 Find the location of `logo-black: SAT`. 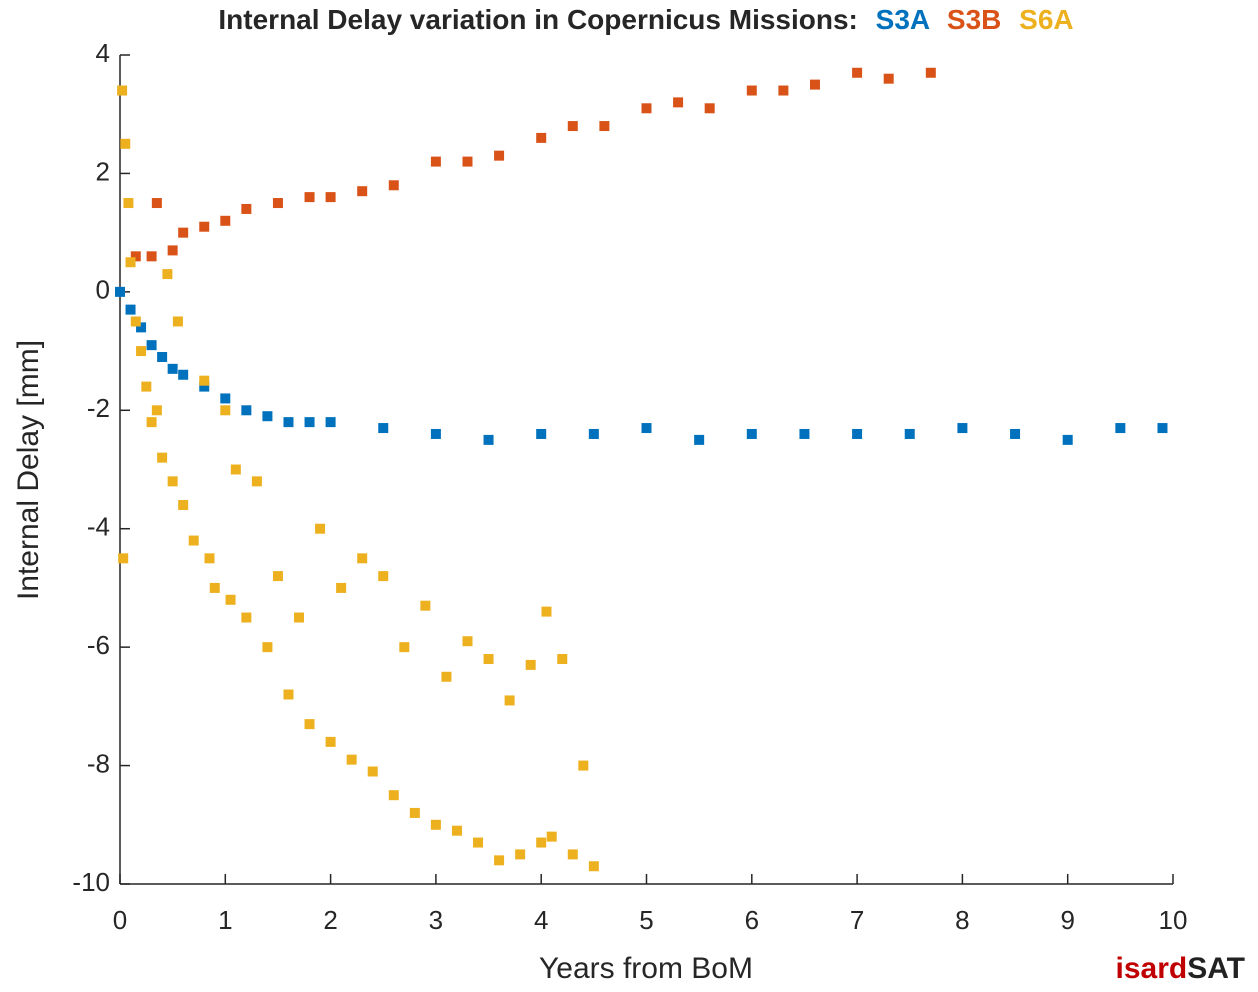

logo-black: SAT is located at coordinates (1216, 968).